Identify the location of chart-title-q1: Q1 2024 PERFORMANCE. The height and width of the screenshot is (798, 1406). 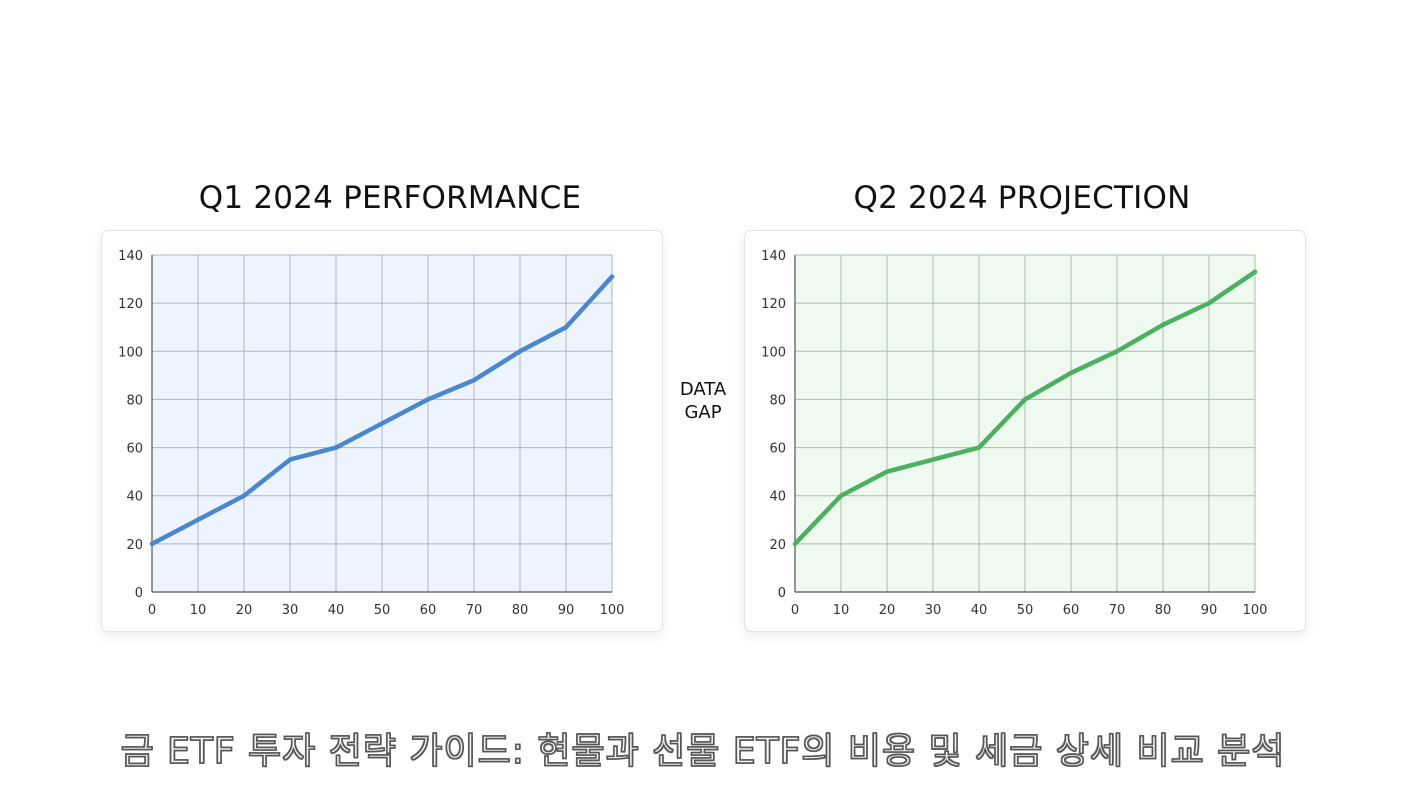
(390, 198).